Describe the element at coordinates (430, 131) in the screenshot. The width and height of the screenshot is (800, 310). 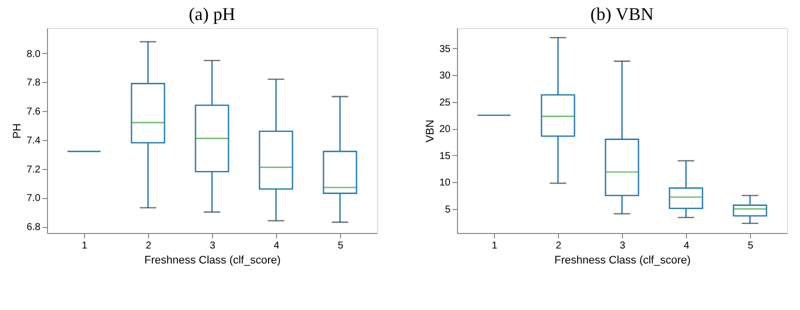
I see `y-axis-title: VBN` at that location.